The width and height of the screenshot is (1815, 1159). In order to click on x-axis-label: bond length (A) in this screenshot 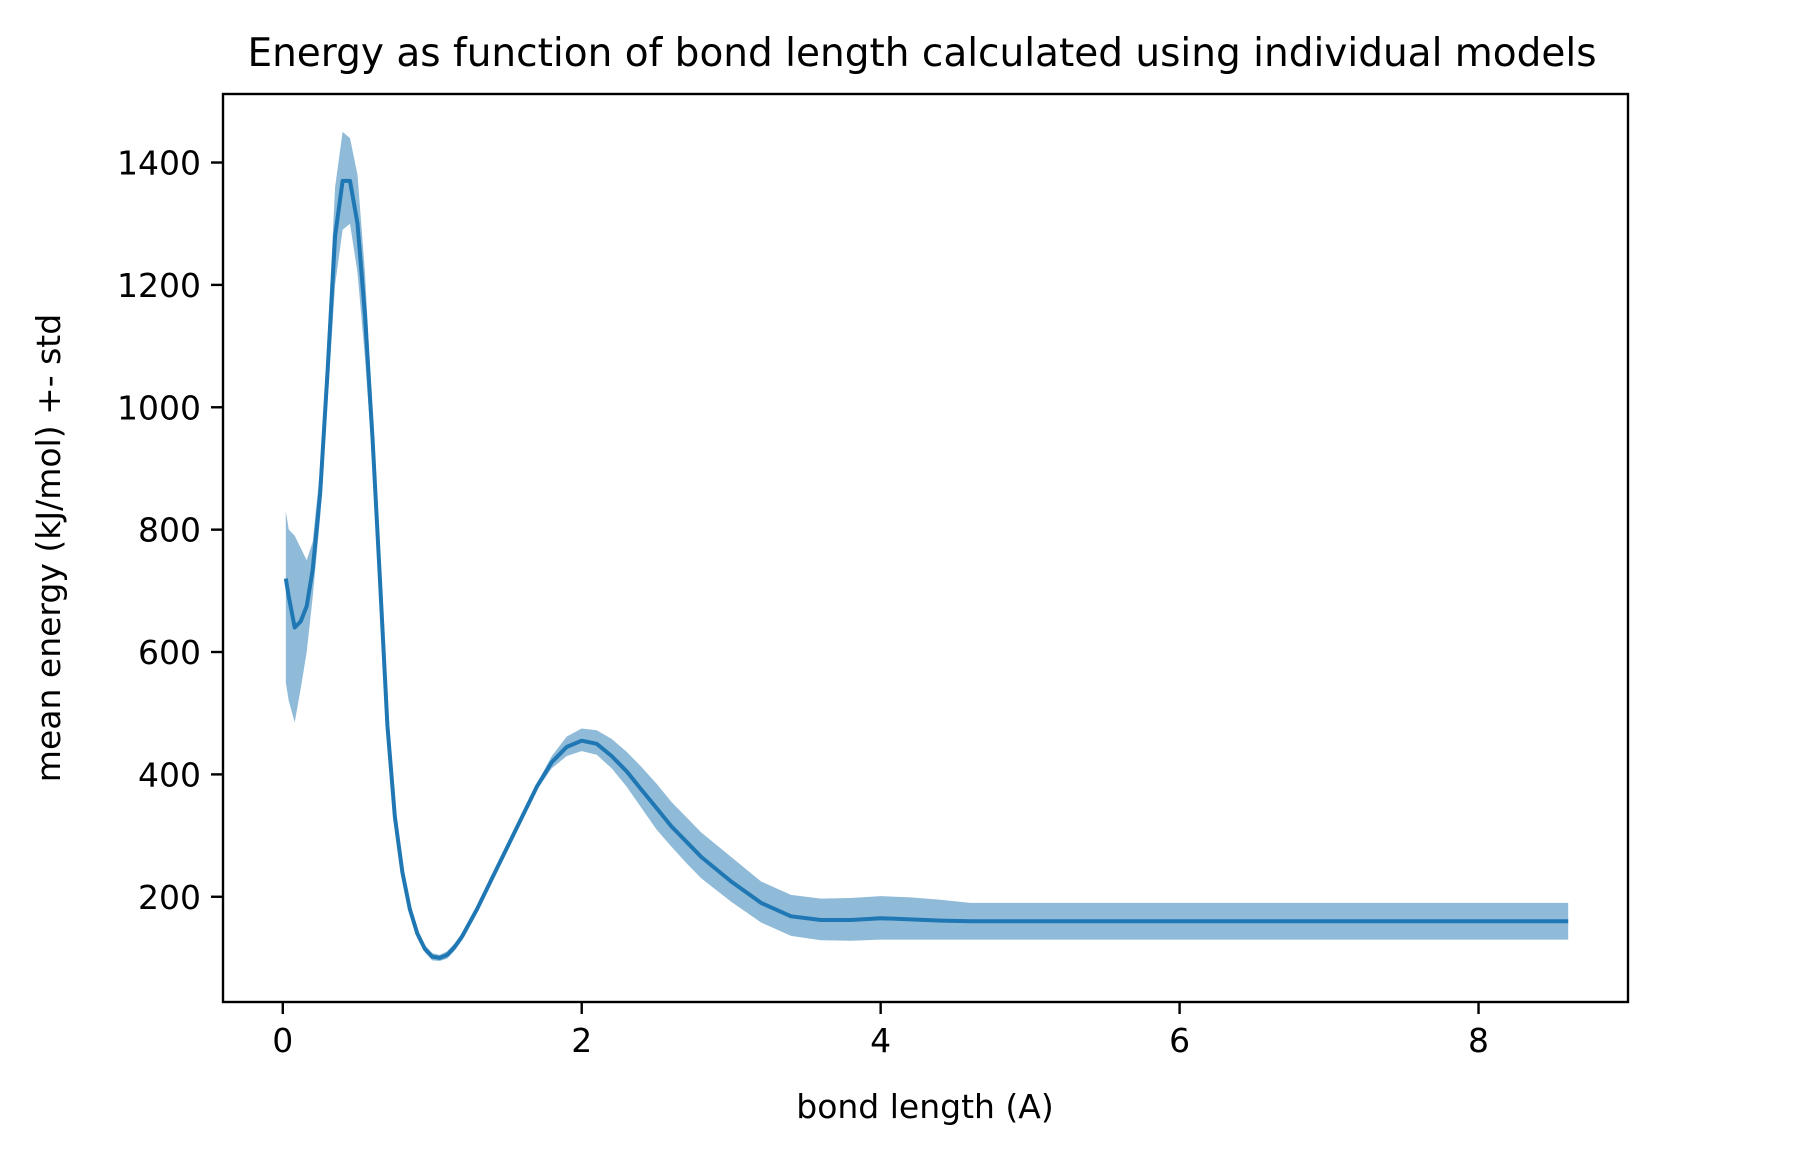, I will do `click(925, 1106)`.